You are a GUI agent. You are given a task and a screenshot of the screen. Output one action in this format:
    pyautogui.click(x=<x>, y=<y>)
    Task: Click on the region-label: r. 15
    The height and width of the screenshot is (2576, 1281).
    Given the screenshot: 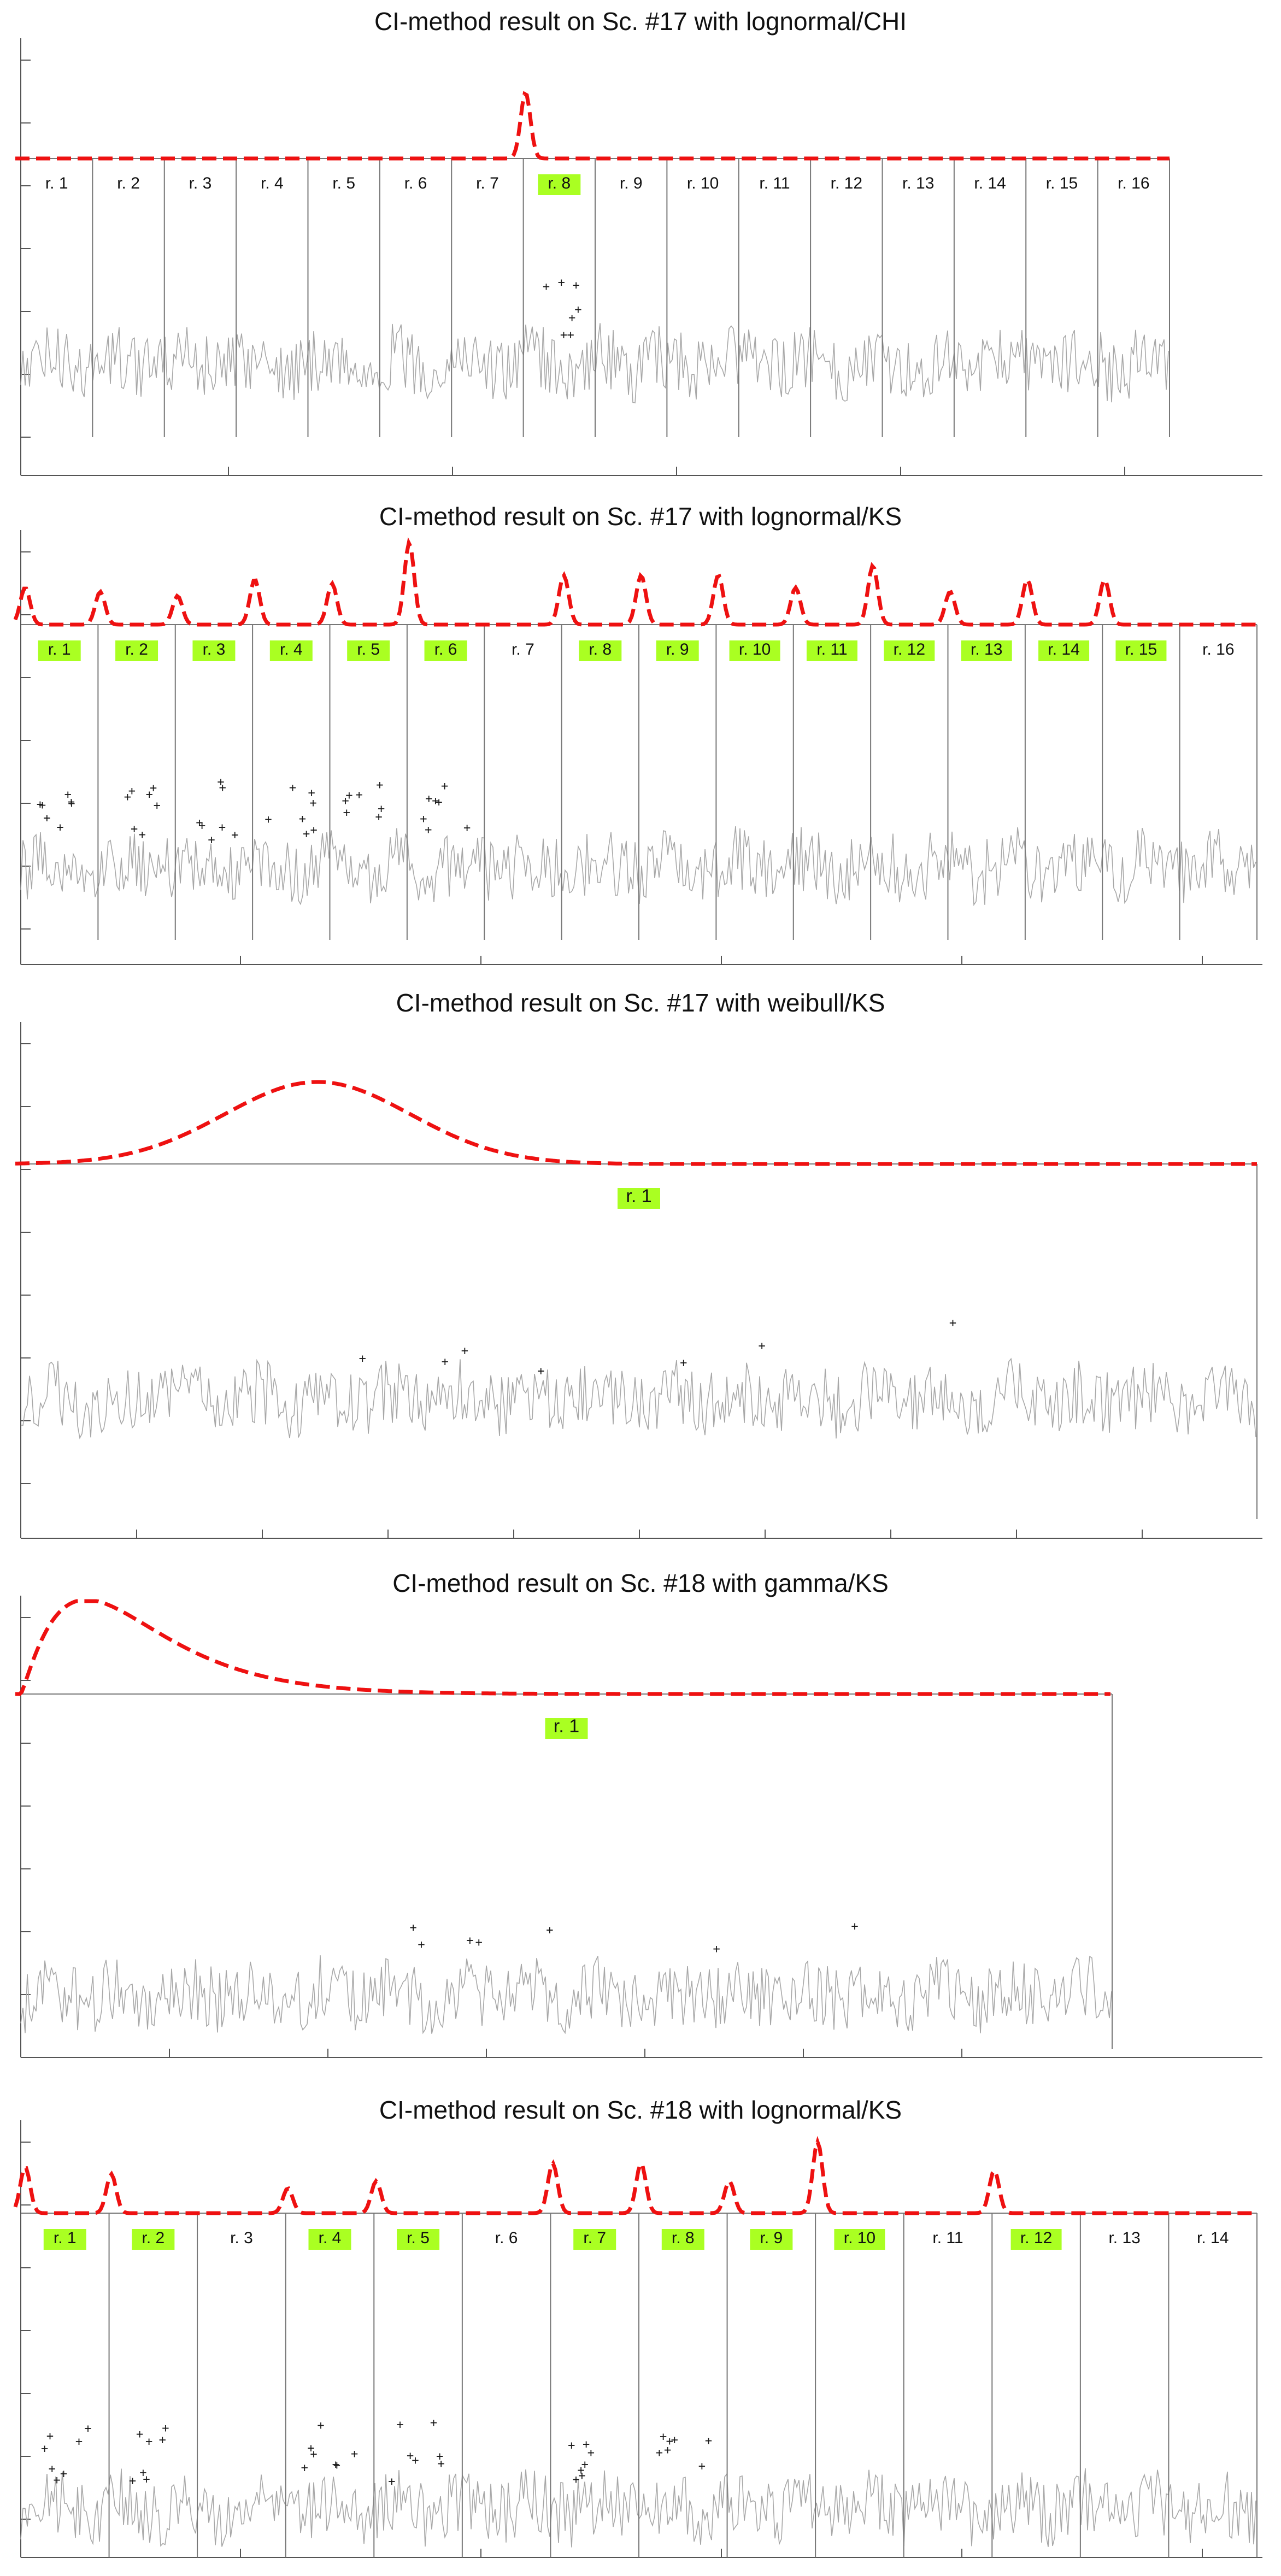 What is the action you would take?
    pyautogui.click(x=1141, y=649)
    